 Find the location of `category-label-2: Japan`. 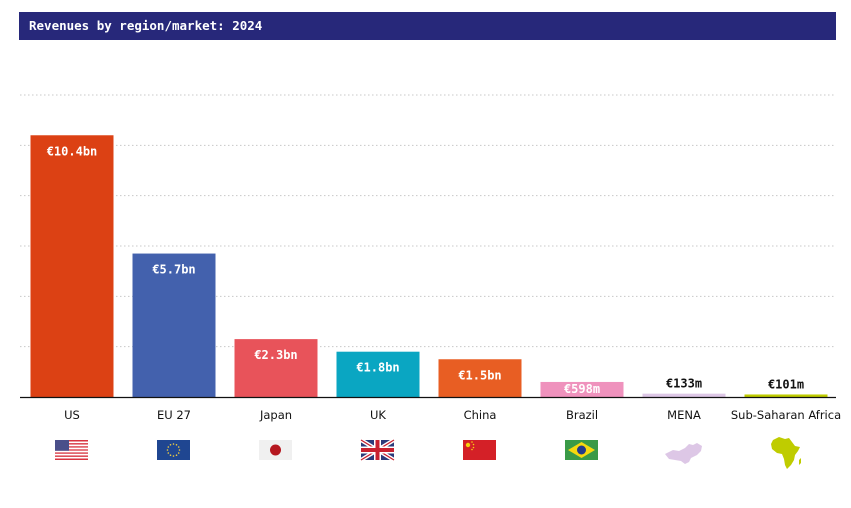

category-label-2: Japan is located at coordinates (275, 415).